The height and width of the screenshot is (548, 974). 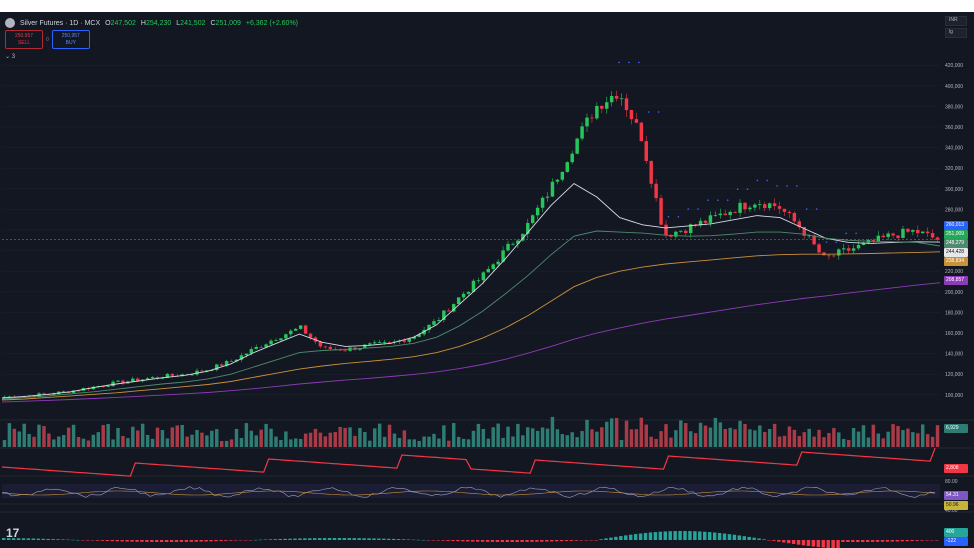 What do you see at coordinates (24, 39) in the screenshot?
I see `sell-button: 250,957 SELL` at bounding box center [24, 39].